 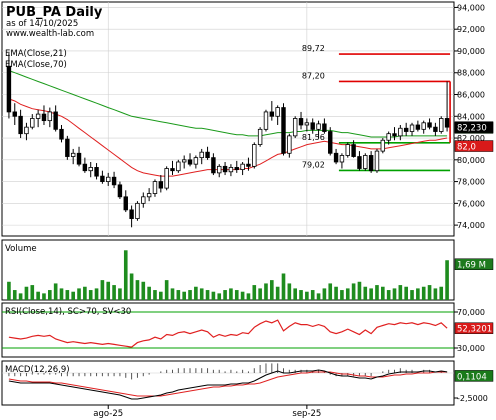 What do you see at coordinates (376, 108) in the screenshot?
I see `price-levels: 89,72 87,20 81,56 79,02` at bounding box center [376, 108].